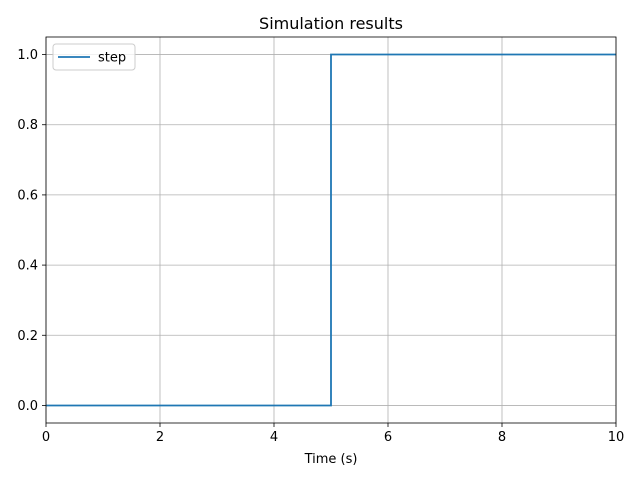  What do you see at coordinates (333, 434) in the screenshot?
I see `x-axis: 0 2 4 6 8 10` at bounding box center [333, 434].